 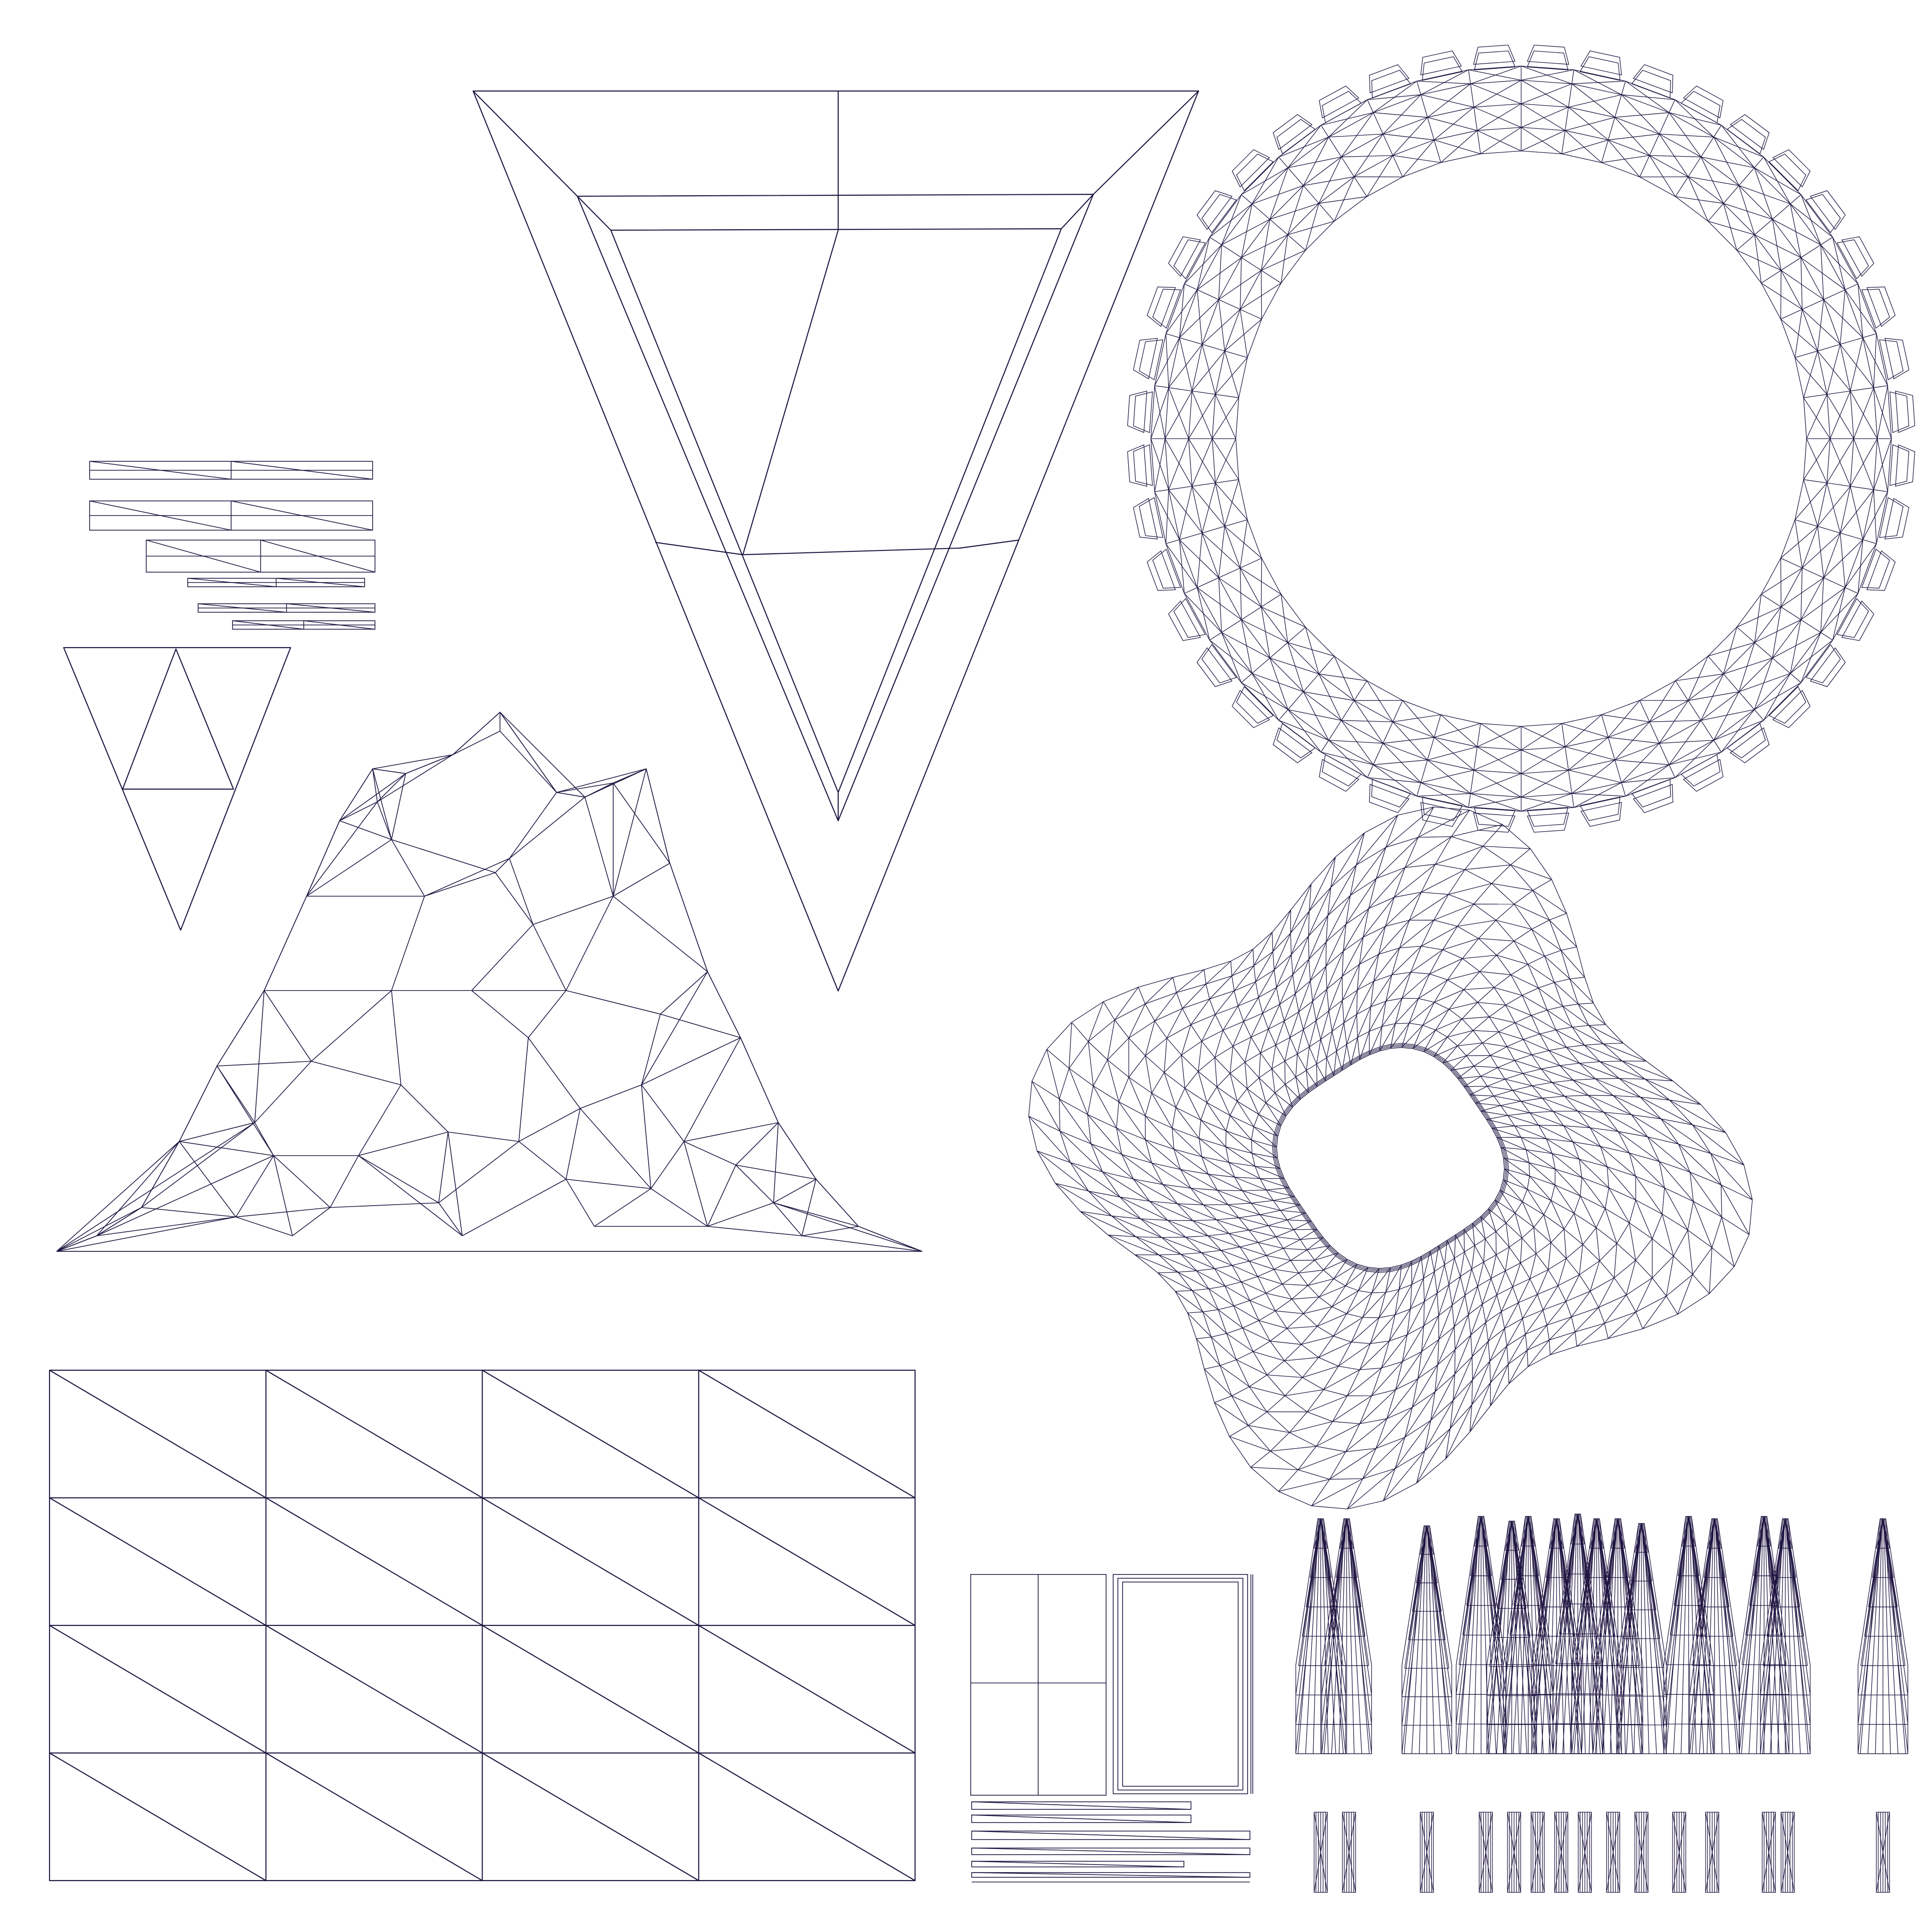 What do you see at coordinates (490, 981) in the screenshot?
I see `rock-mesh-island` at bounding box center [490, 981].